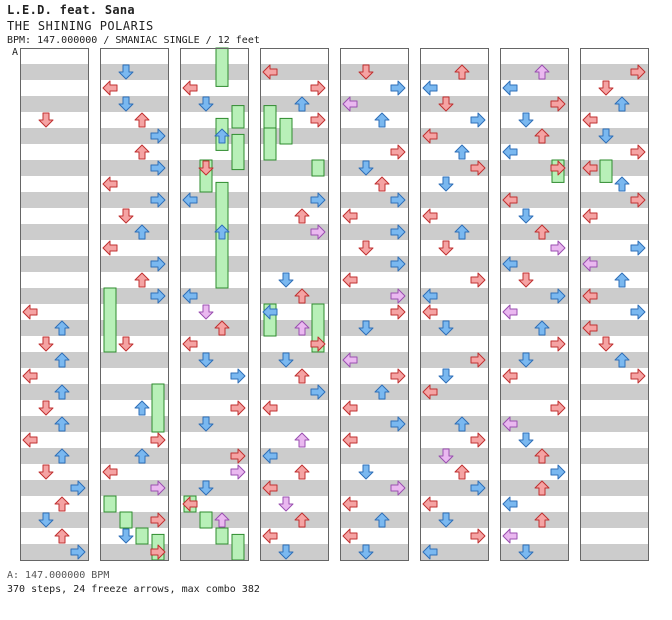  I want to click on freeze-arrow-left, so click(270, 117).